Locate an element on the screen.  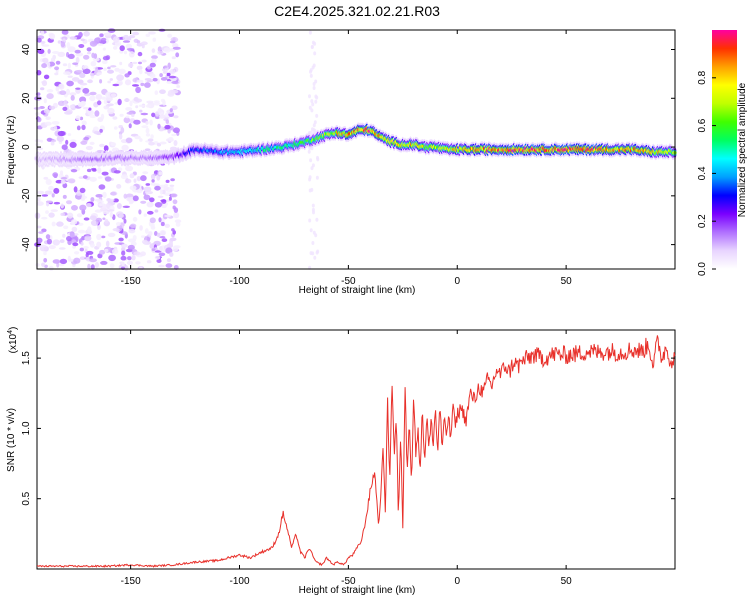
colorbar-tick-label: 0.6 is located at coordinates (702, 125).